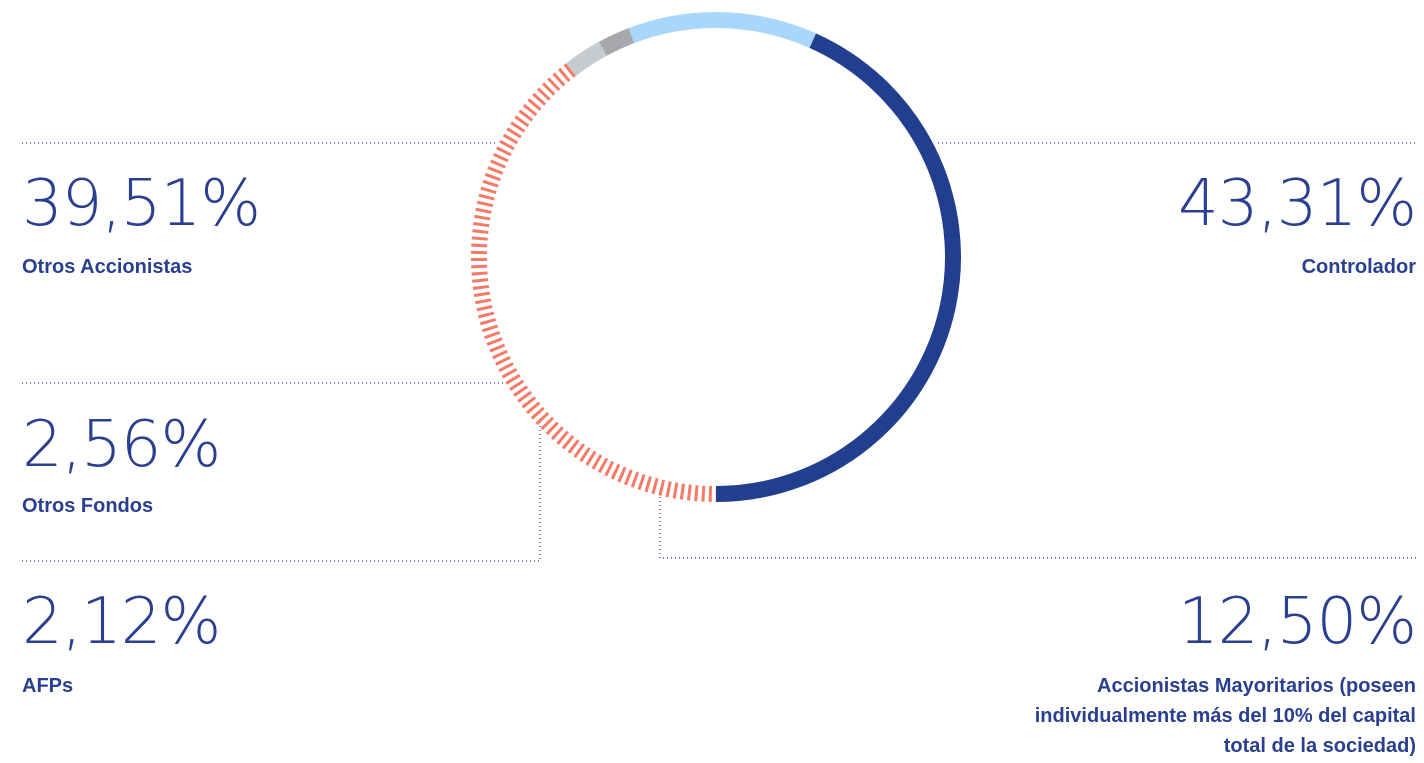 This screenshot has height=763, width=1424. What do you see at coordinates (141, 204) in the screenshot?
I see `value-otros-accionistas: 39,51%` at bounding box center [141, 204].